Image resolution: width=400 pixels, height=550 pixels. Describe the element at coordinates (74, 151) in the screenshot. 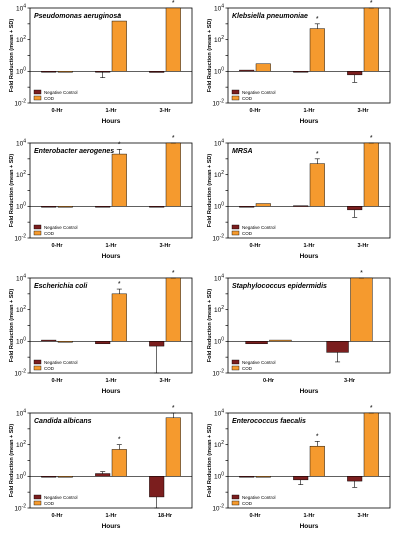

I see `chart-title: Enterobacter aerogenes` at that location.